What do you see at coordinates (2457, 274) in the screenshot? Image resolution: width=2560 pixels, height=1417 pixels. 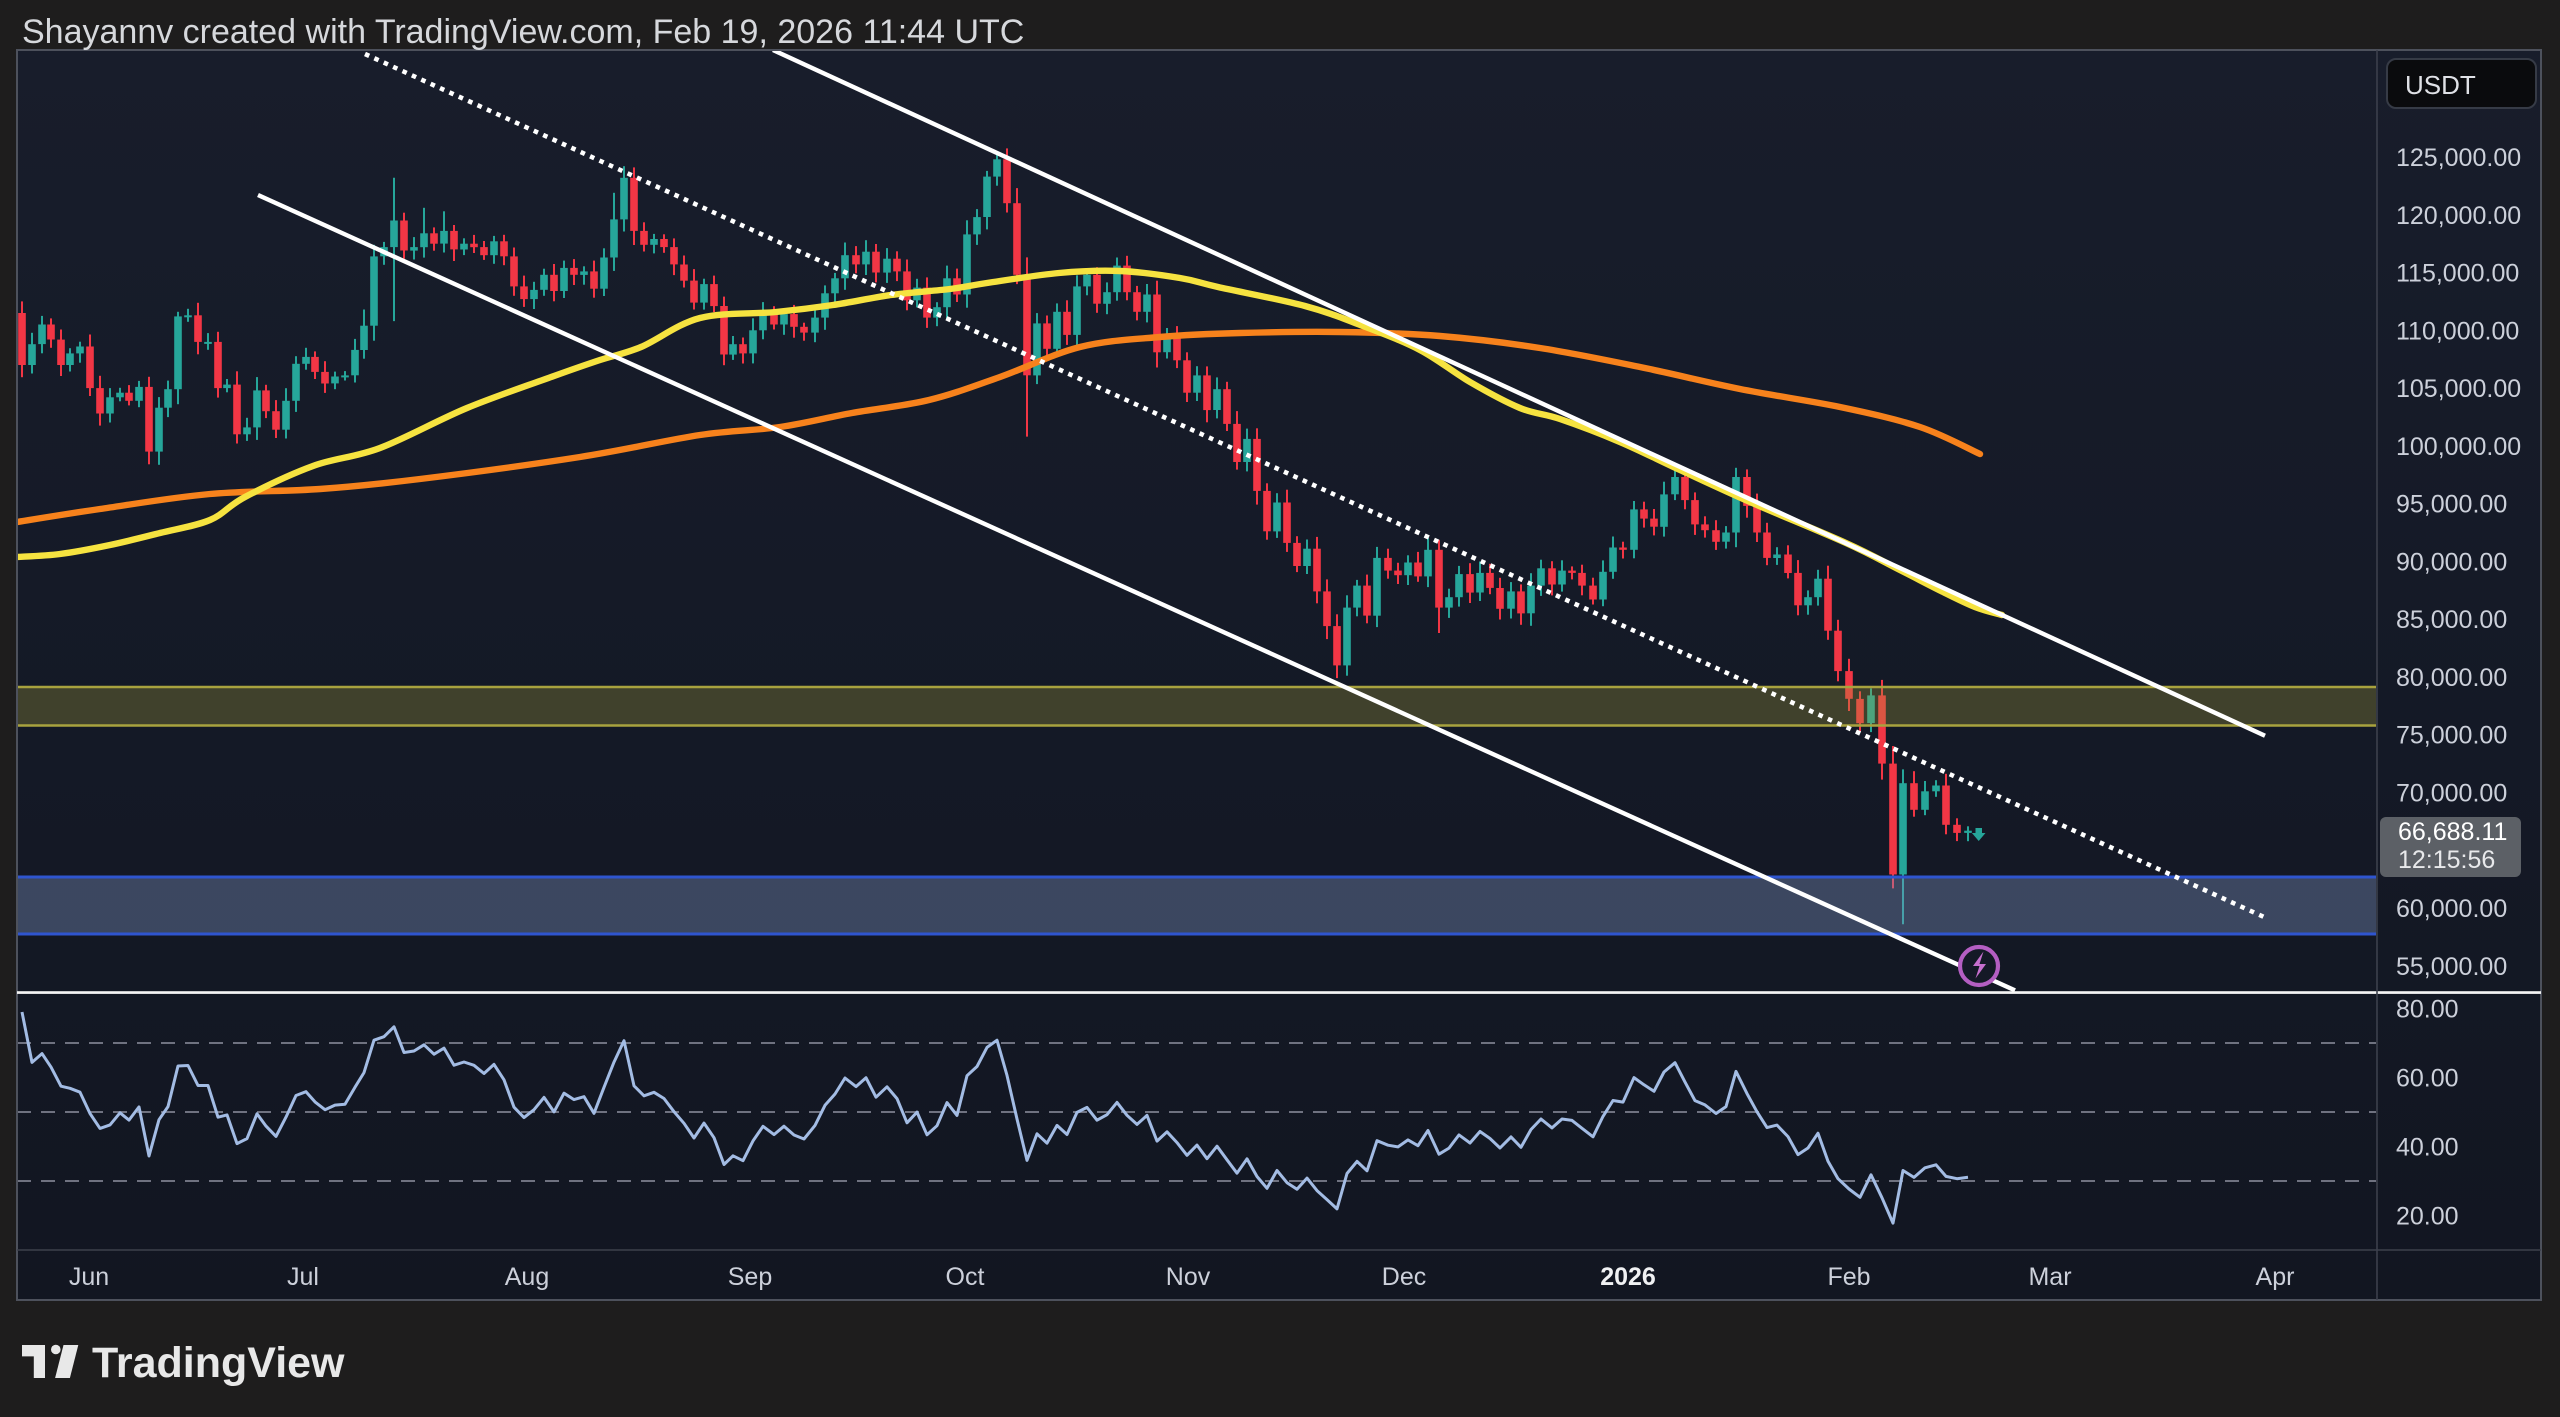 I see `svg-text: 115,000.00` at bounding box center [2457, 274].